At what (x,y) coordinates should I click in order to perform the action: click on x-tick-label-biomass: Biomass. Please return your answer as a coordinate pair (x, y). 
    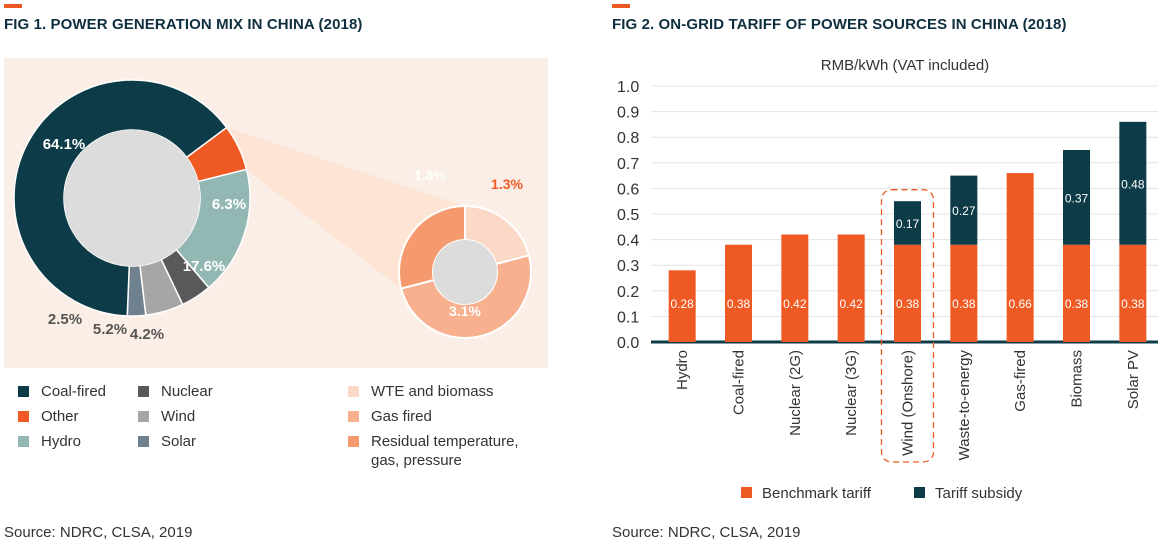
    Looking at the image, I should click on (1077, 379).